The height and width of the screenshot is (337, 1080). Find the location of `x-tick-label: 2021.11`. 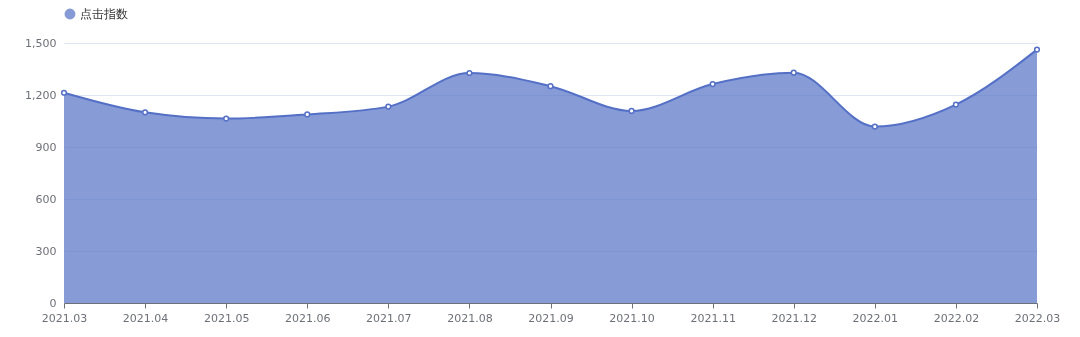

x-tick-label: 2021.11 is located at coordinates (713, 318).